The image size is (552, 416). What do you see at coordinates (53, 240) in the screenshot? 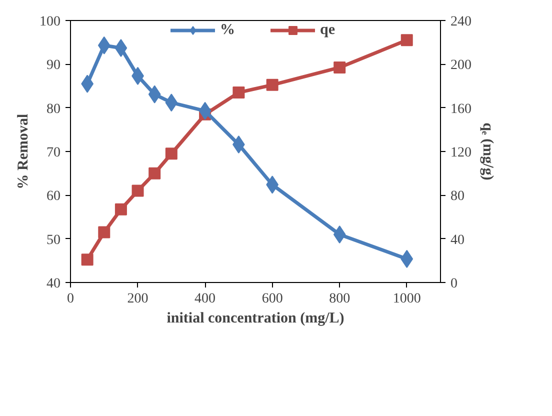
I see `y-tick-label: 50` at bounding box center [53, 240].